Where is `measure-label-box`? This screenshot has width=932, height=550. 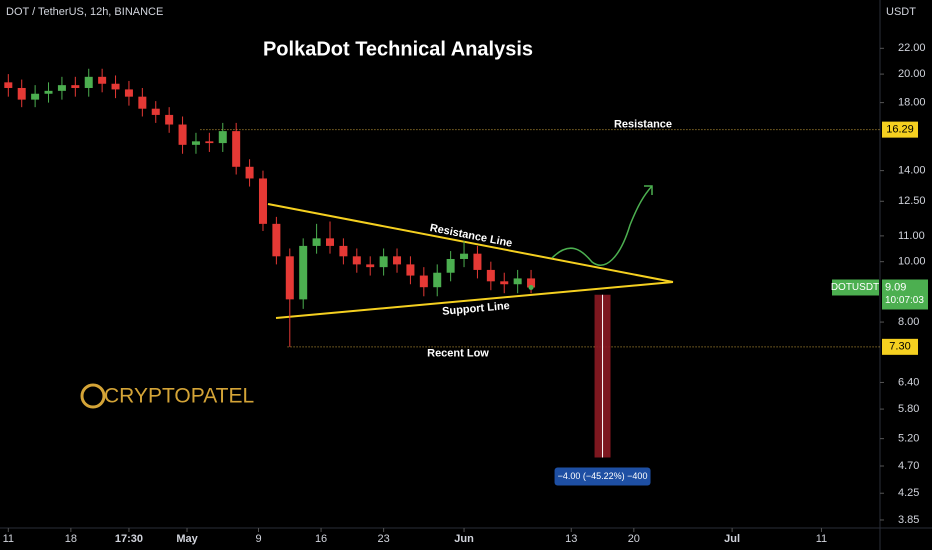 measure-label-box is located at coordinates (602, 476).